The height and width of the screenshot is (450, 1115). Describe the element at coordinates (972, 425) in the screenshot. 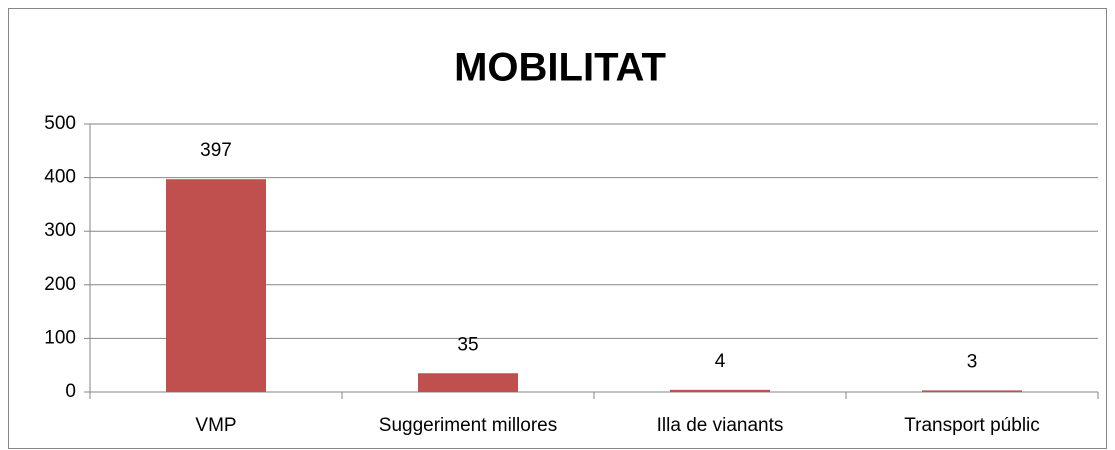

I see `x-tick-label: Transport públic` at that location.